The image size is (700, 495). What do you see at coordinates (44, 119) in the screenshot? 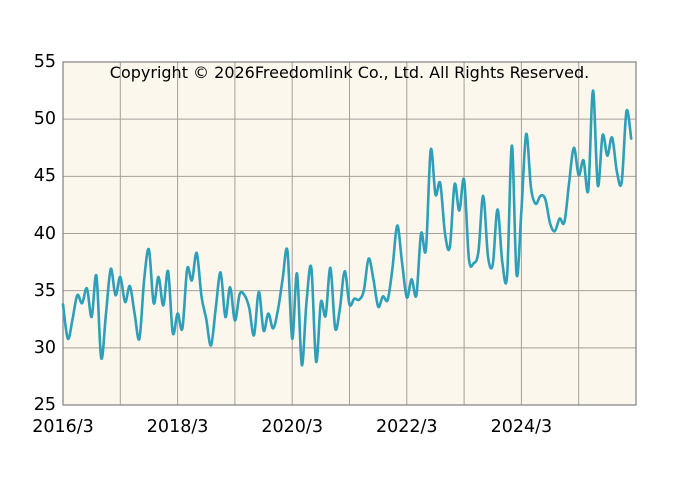
I see `y-tick-label: 50` at bounding box center [44, 119].